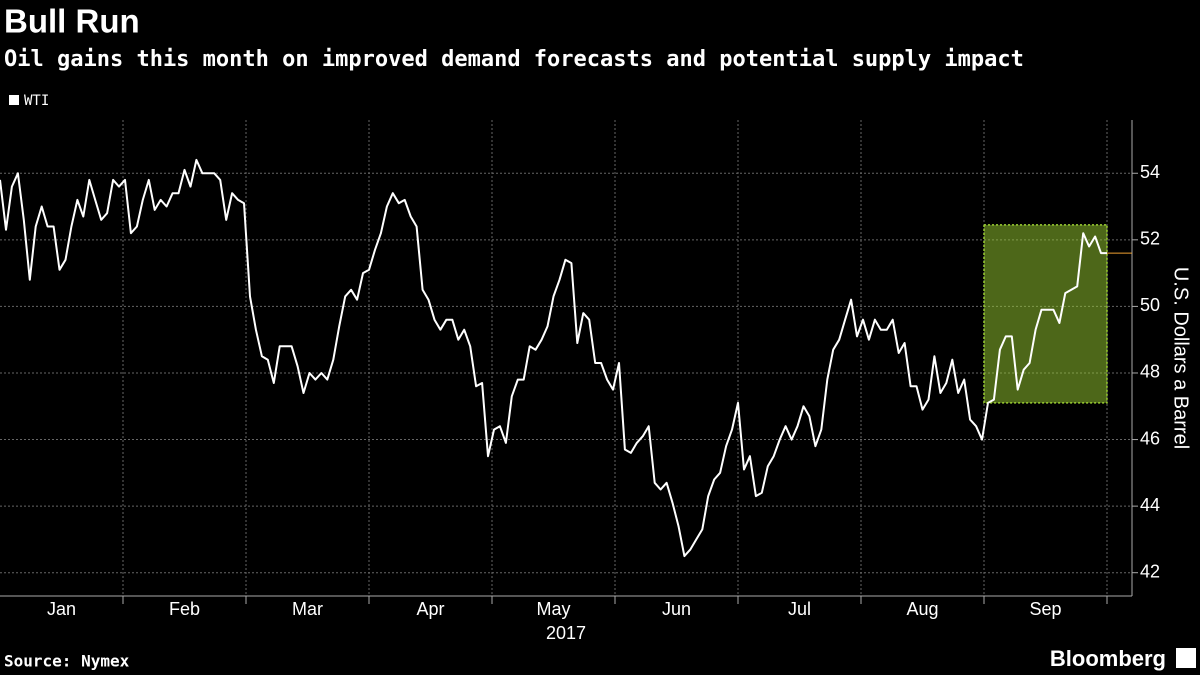 The height and width of the screenshot is (675, 1200). I want to click on highlight-box, so click(1045, 314).